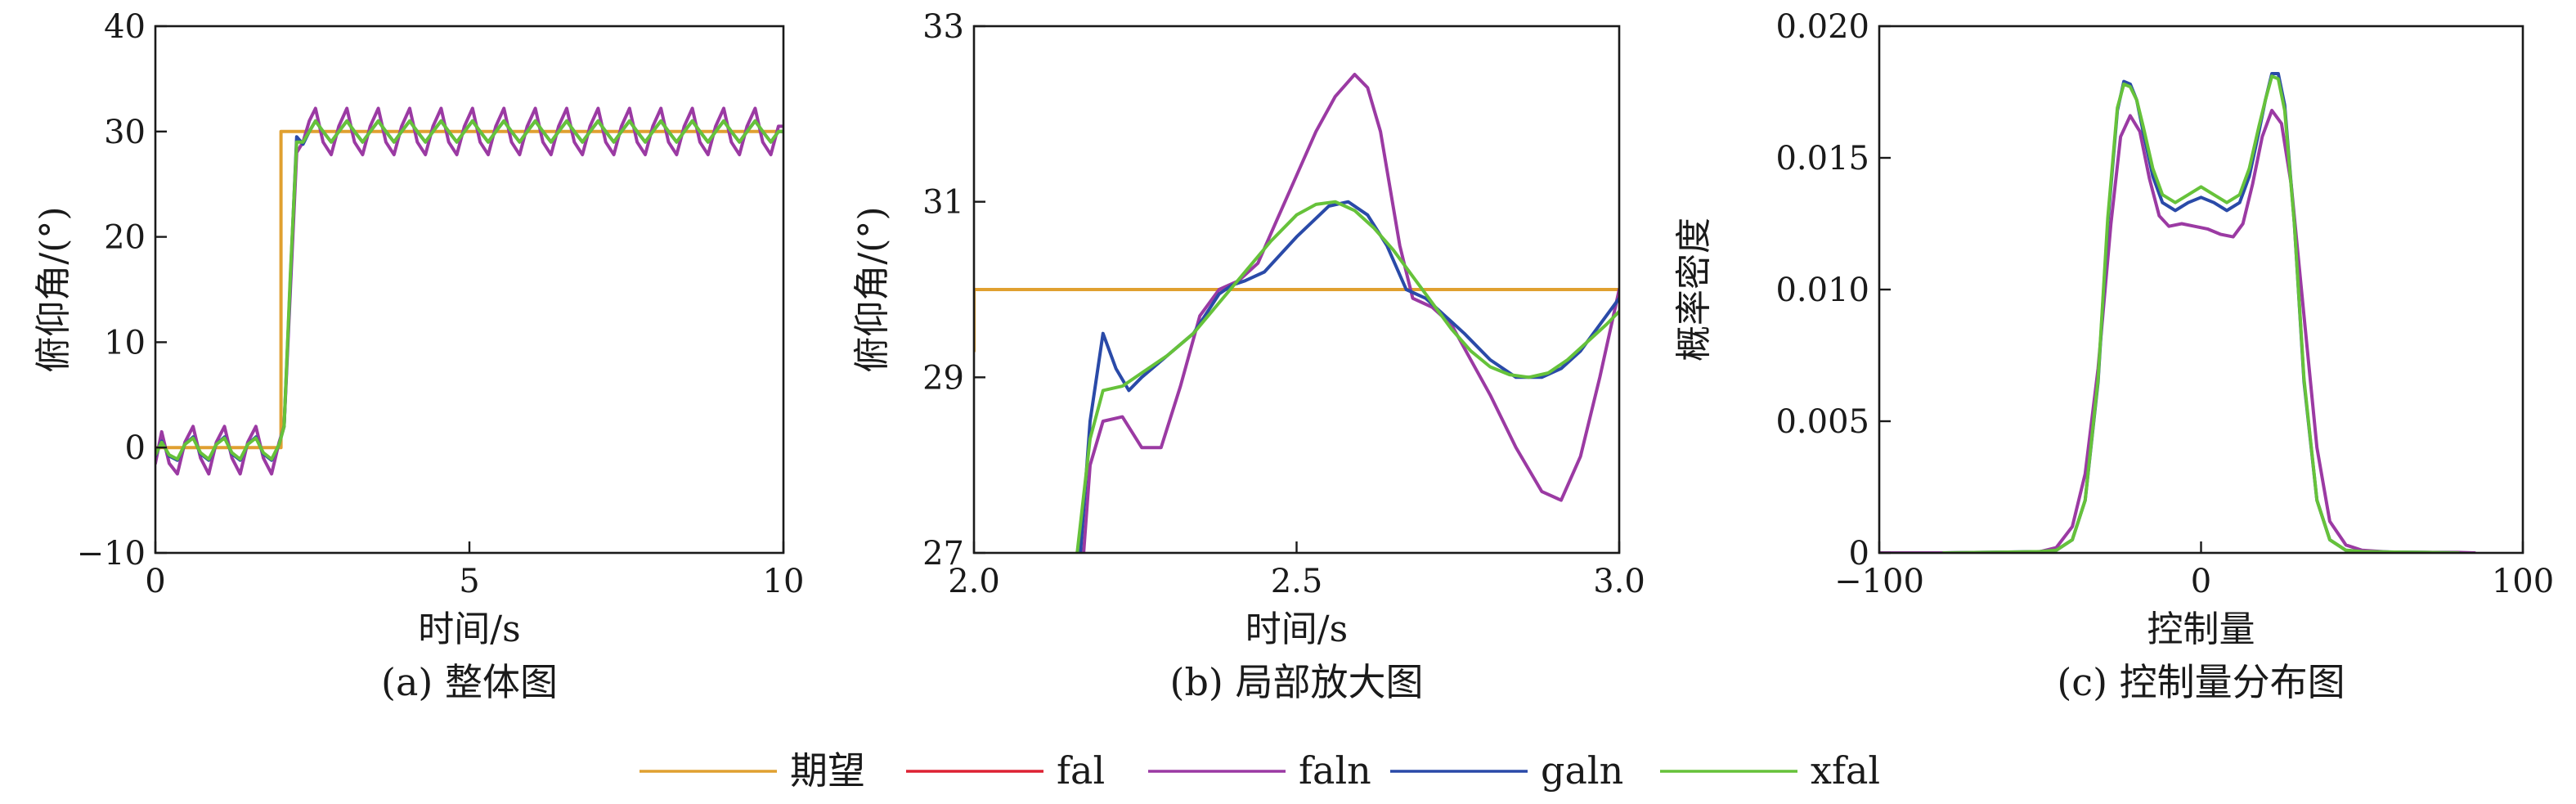 Image resolution: width=2576 pixels, height=804 pixels. Describe the element at coordinates (1506, 770) in the screenshot. I see `legend-item-galn: galn` at that location.